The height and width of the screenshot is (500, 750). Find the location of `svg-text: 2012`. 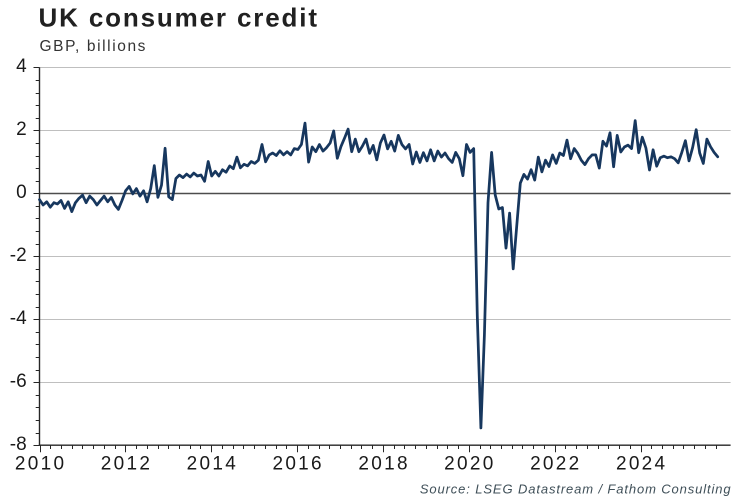

svg-text: 2012 is located at coordinates (126, 463).